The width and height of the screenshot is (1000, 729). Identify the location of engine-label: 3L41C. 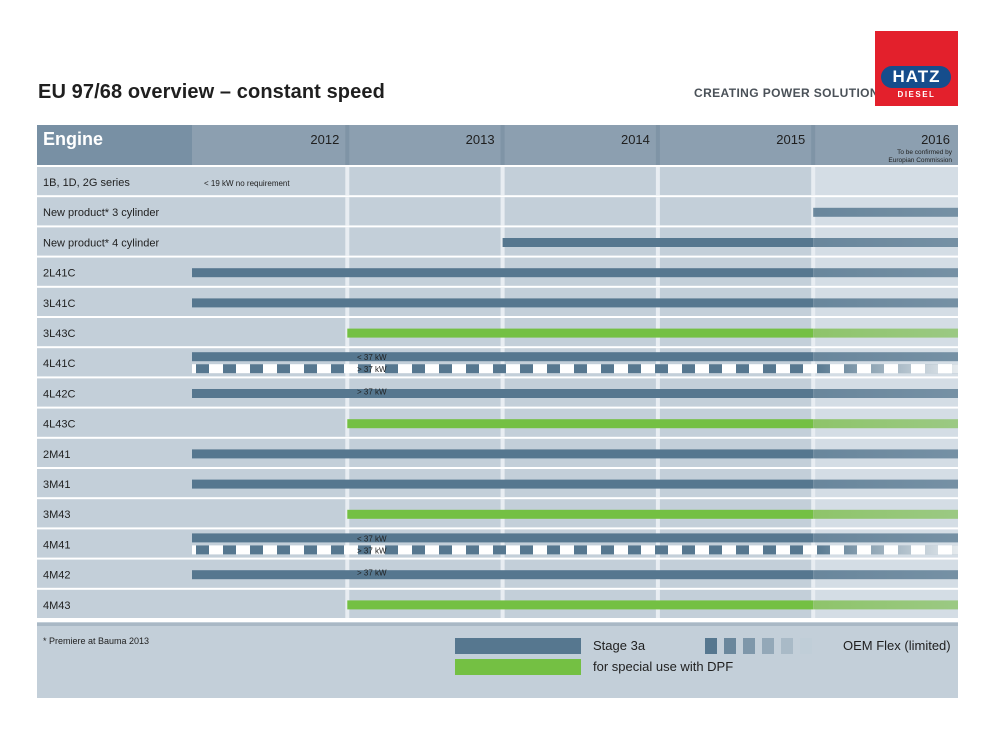
(59, 304).